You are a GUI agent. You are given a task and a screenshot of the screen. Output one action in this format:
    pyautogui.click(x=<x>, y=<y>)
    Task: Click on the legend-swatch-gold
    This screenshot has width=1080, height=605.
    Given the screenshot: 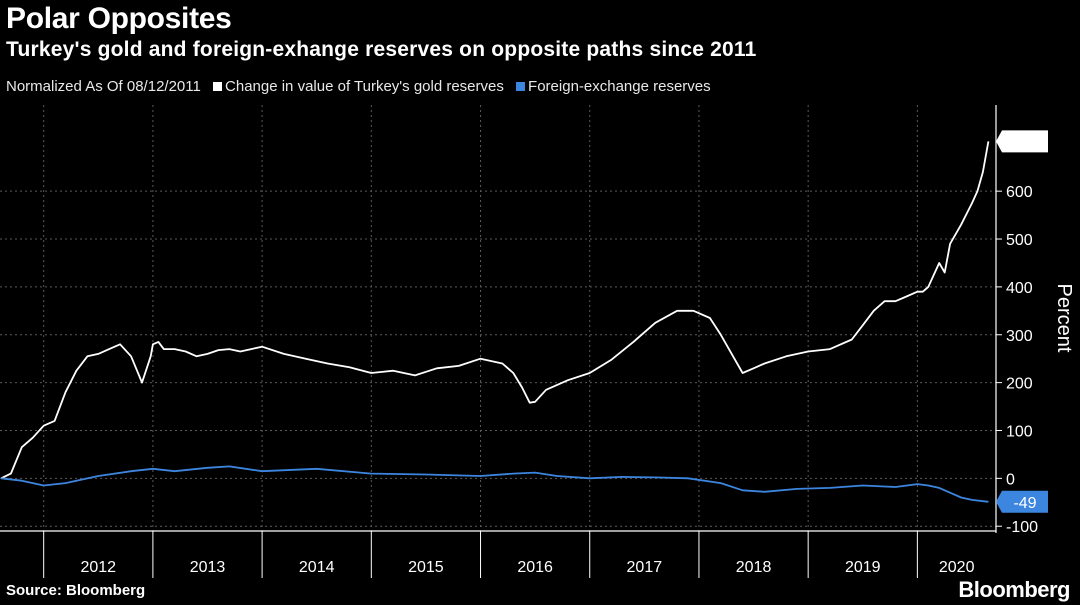 What is the action you would take?
    pyautogui.click(x=218, y=86)
    